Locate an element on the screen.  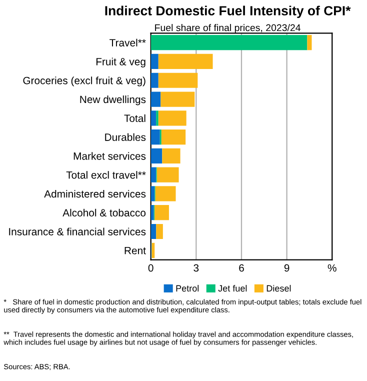
chart-title: Indirect Domestic Fuel Intensity of CPI* is located at coordinates (228, 12).